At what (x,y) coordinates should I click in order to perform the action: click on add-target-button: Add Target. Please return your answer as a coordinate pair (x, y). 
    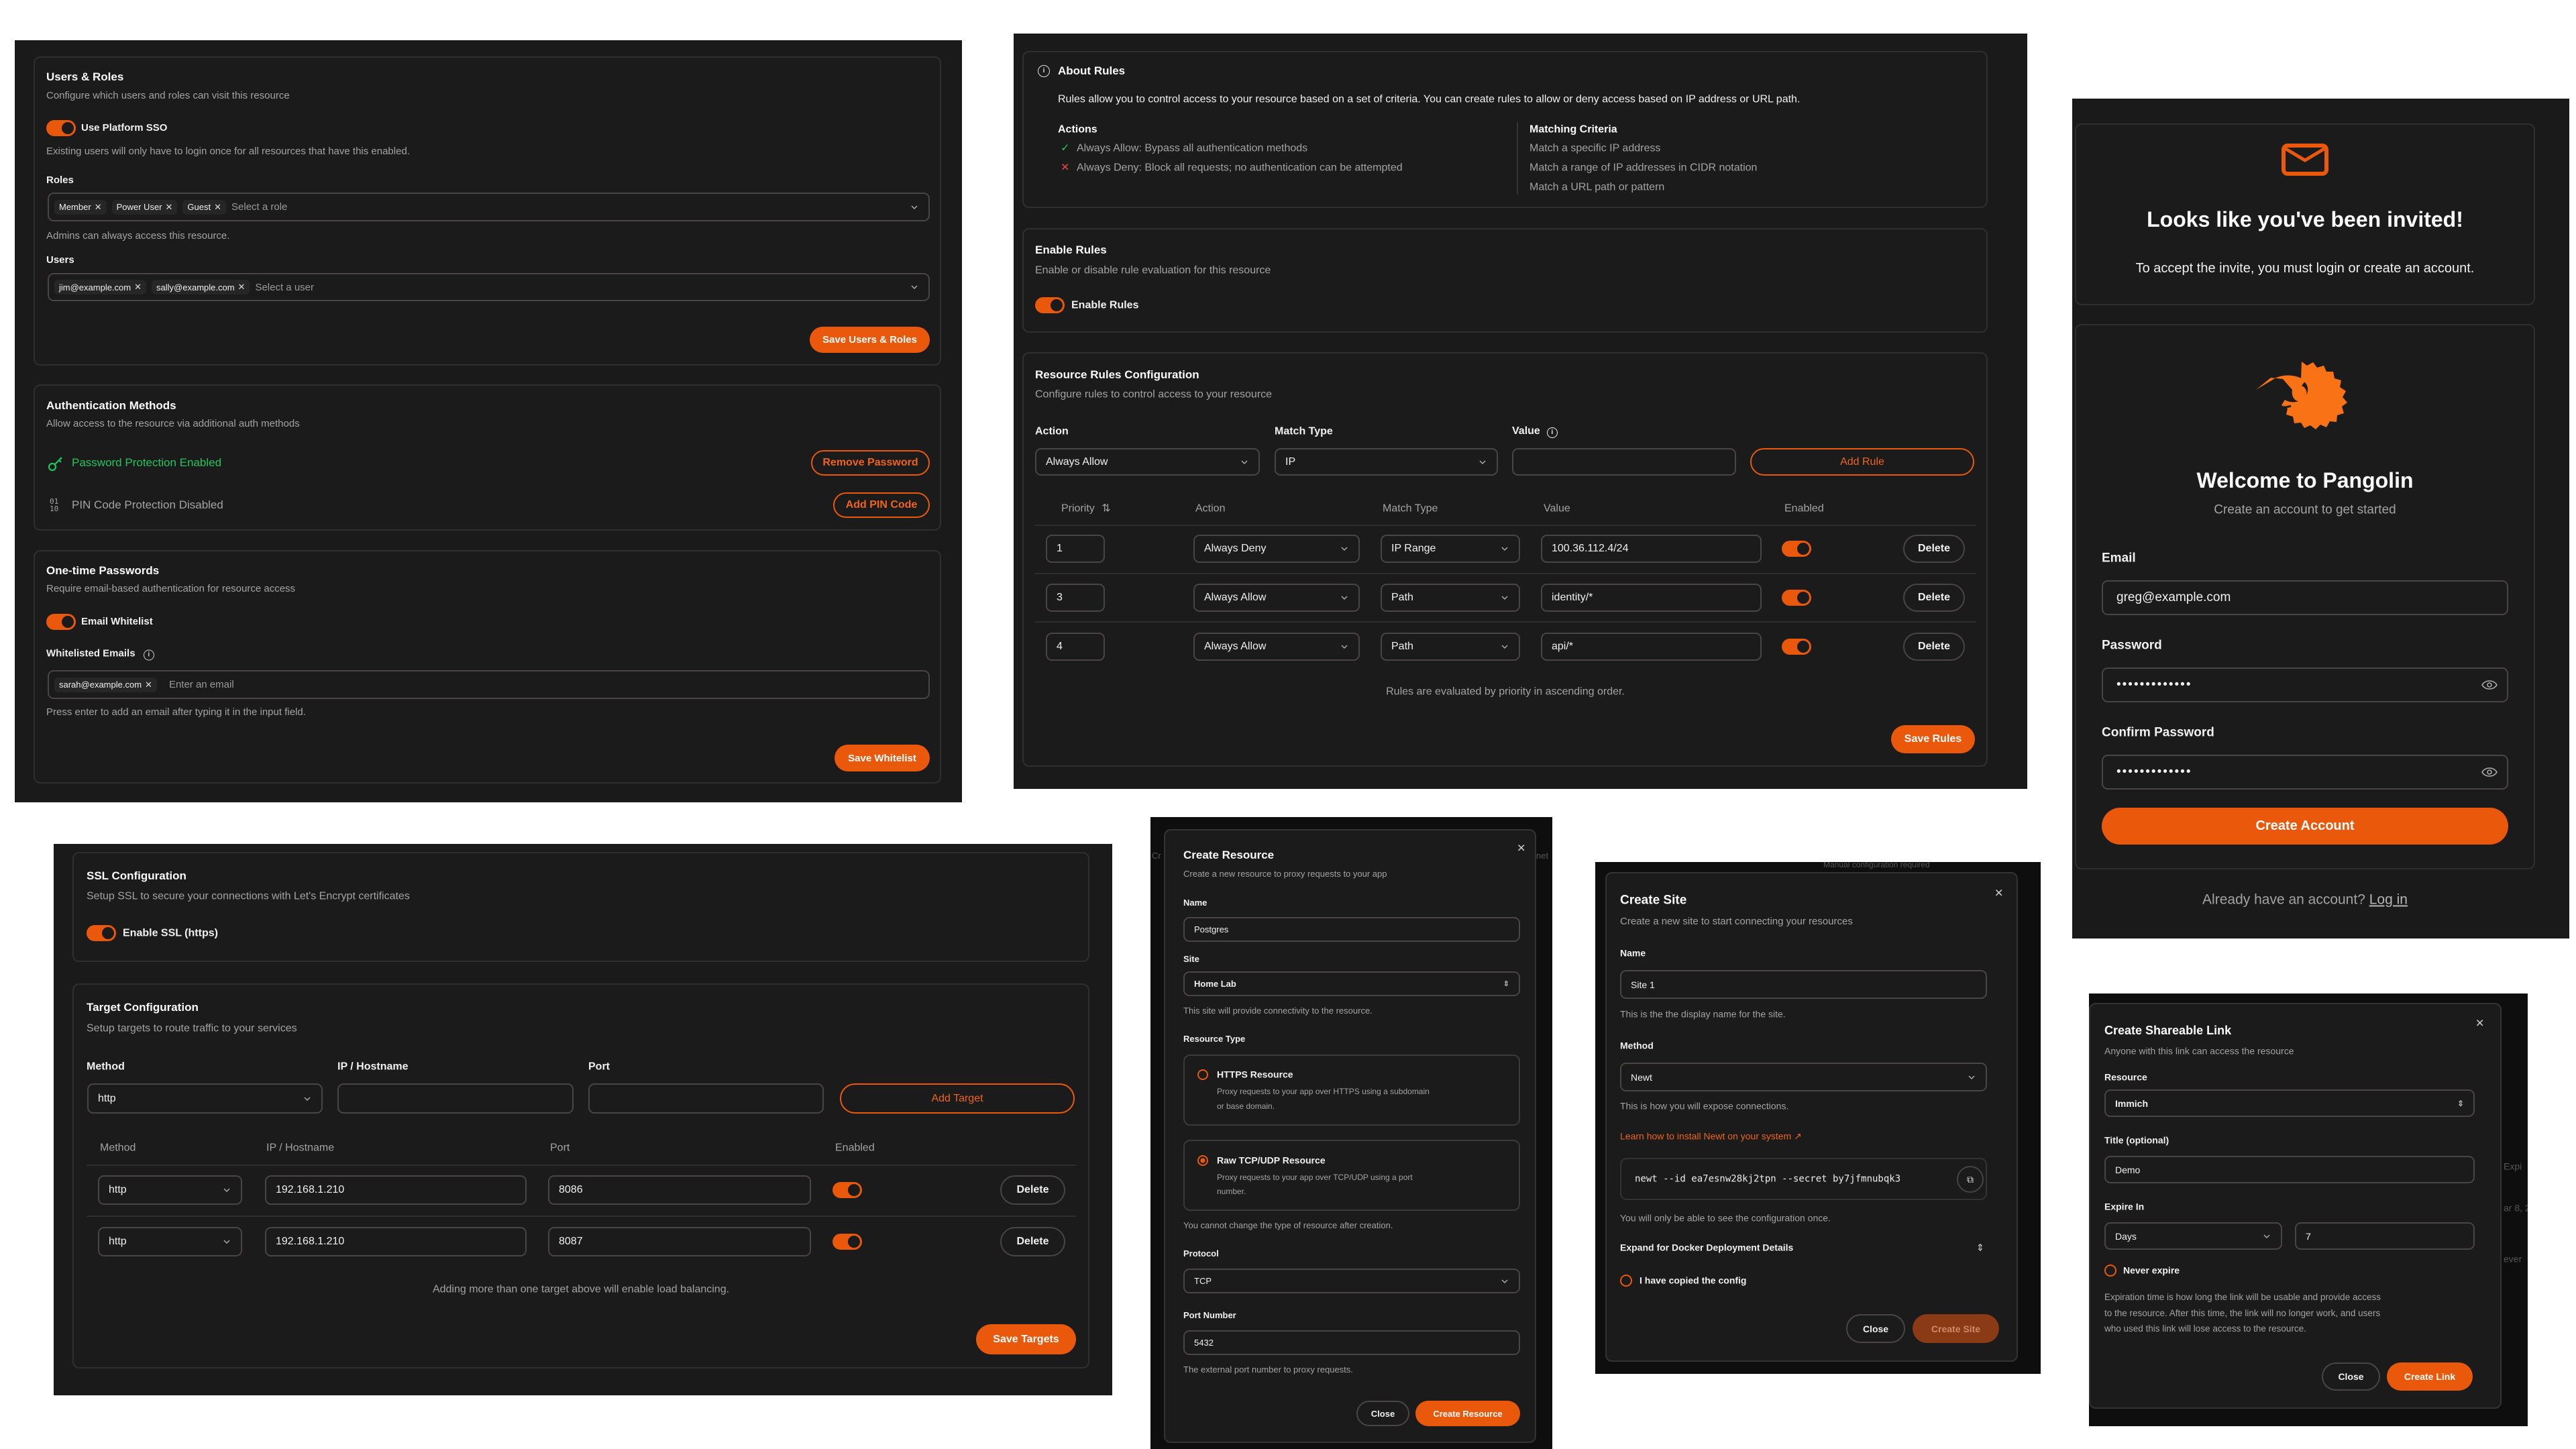
    Looking at the image, I should click on (957, 1098).